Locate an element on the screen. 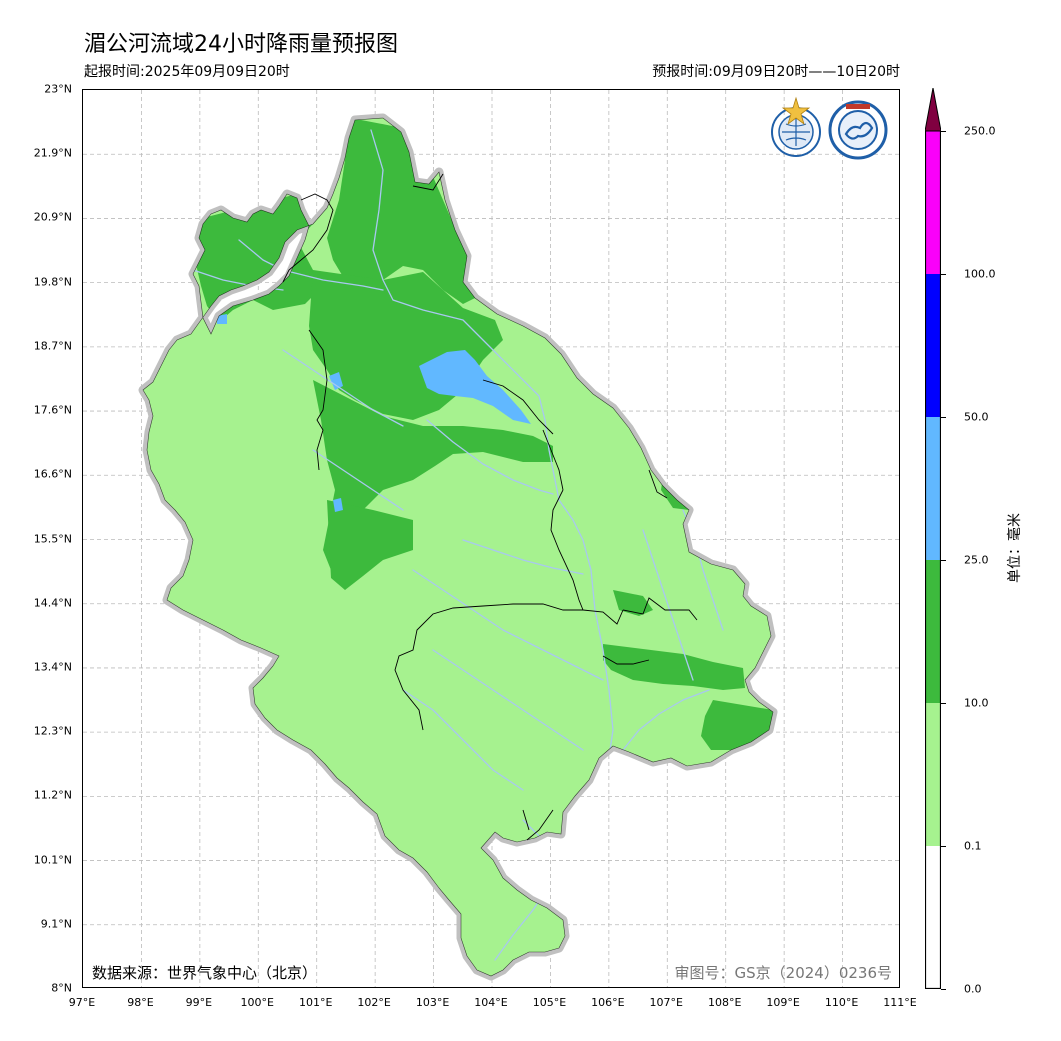 Image resolution: width=1061 pixels, height=1041 pixels. lon-tick-label: 102°E is located at coordinates (374, 1002).